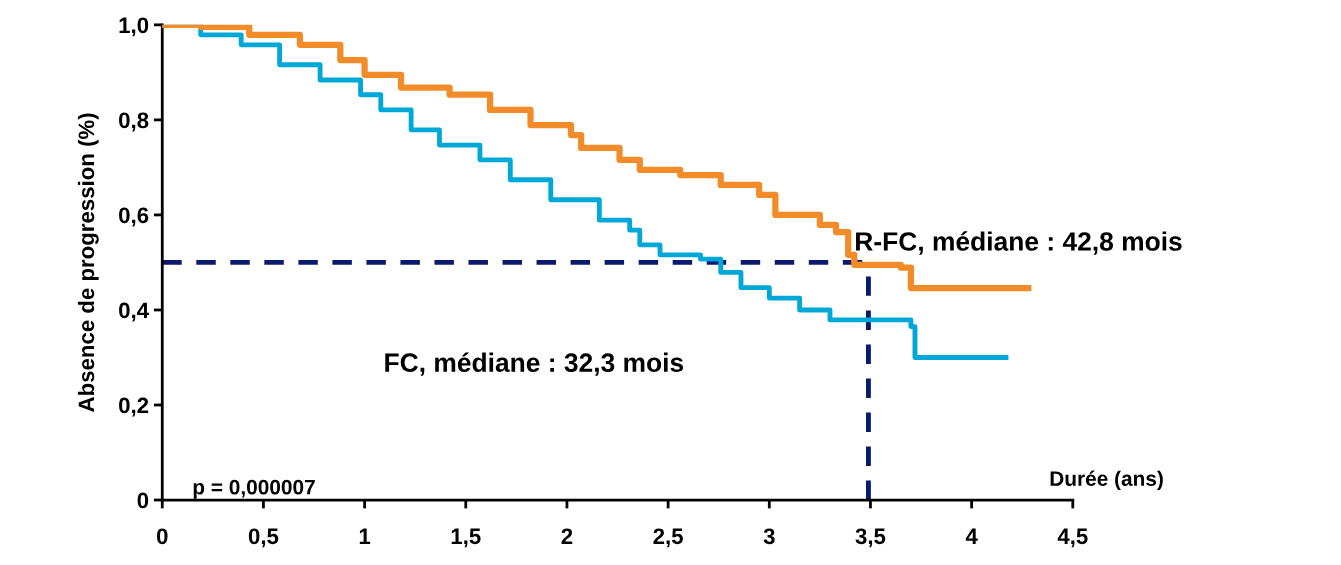 The image size is (1341, 565). What do you see at coordinates (534, 364) in the screenshot?
I see `annotation: FC, médiane : 32,3 mois` at bounding box center [534, 364].